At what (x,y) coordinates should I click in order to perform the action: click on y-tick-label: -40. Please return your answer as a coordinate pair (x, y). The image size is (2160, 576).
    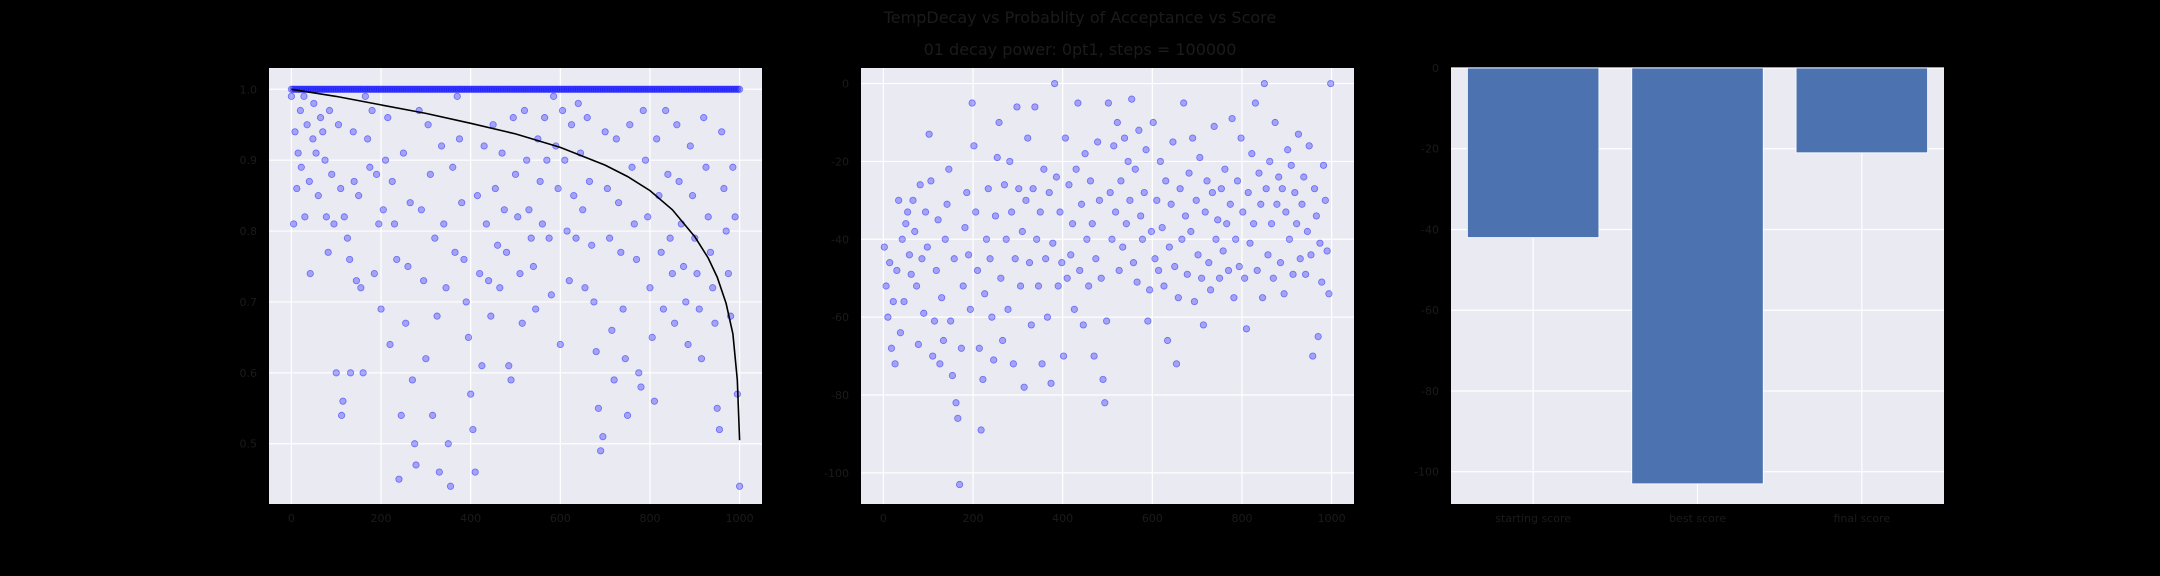
    Looking at the image, I should click on (840, 239).